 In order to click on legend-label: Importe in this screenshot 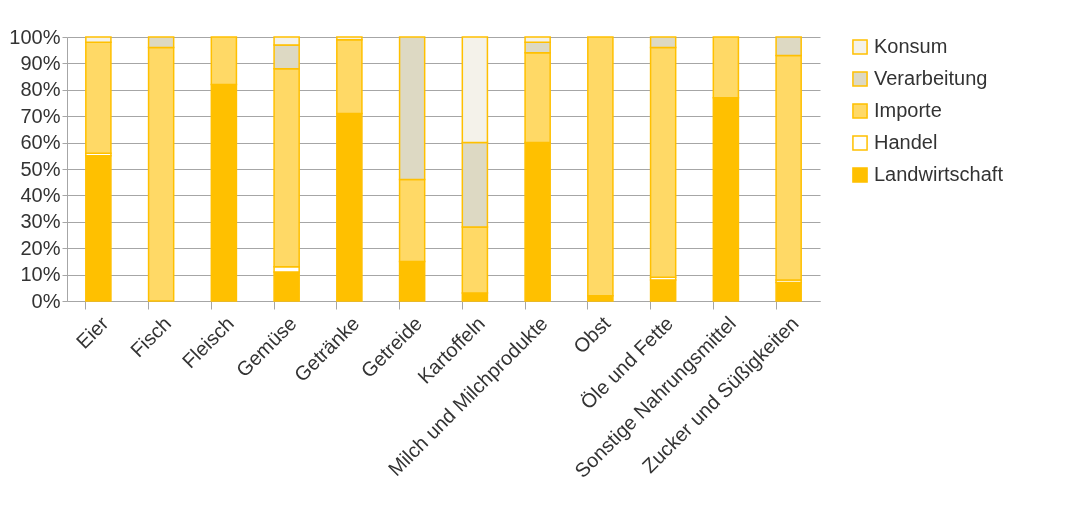, I will do `click(908, 110)`.